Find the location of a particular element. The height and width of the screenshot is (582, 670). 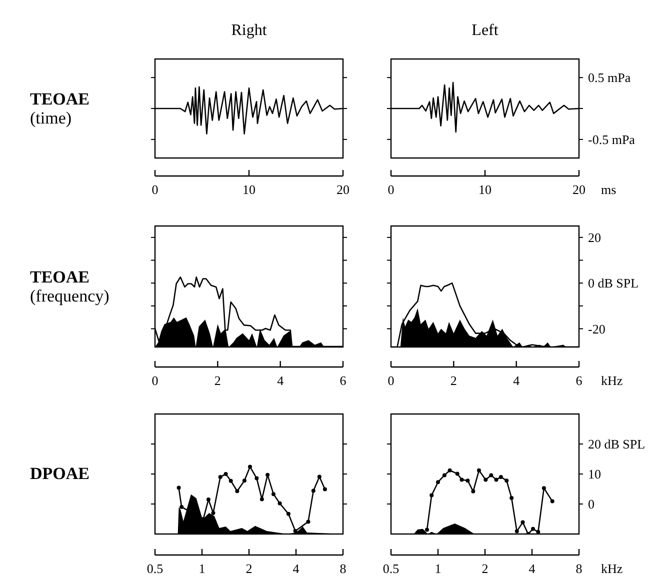

y-tick-label: -0.5 mPa is located at coordinates (612, 139).